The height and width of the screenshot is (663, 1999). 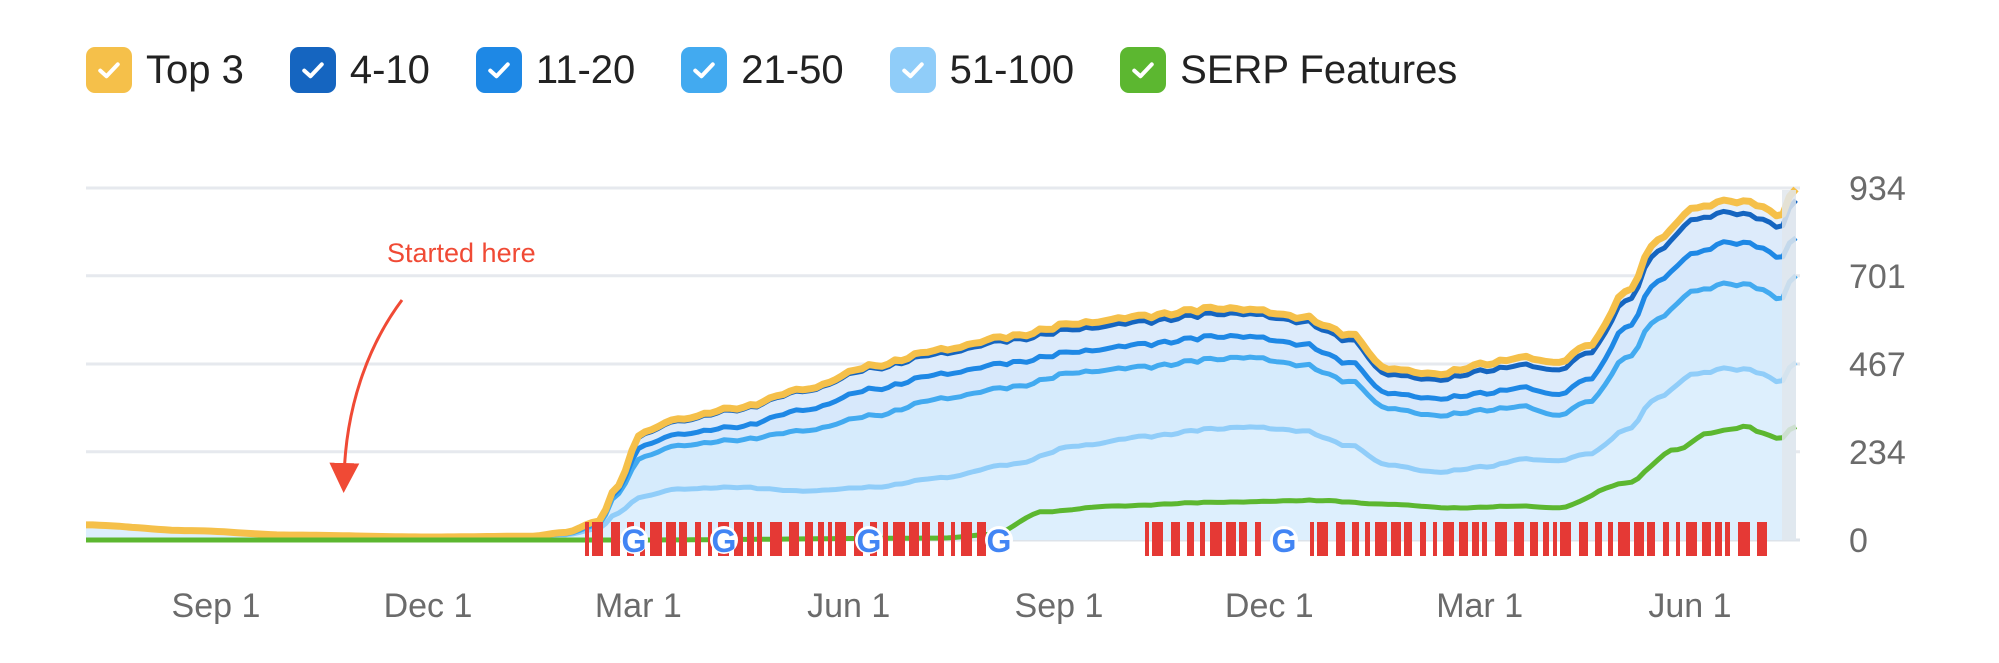 I want to click on legend-item-51-100: 51-100, so click(x=982, y=70).